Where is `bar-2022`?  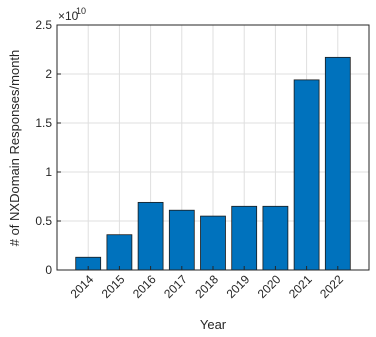
bar-2022 is located at coordinates (337, 163).